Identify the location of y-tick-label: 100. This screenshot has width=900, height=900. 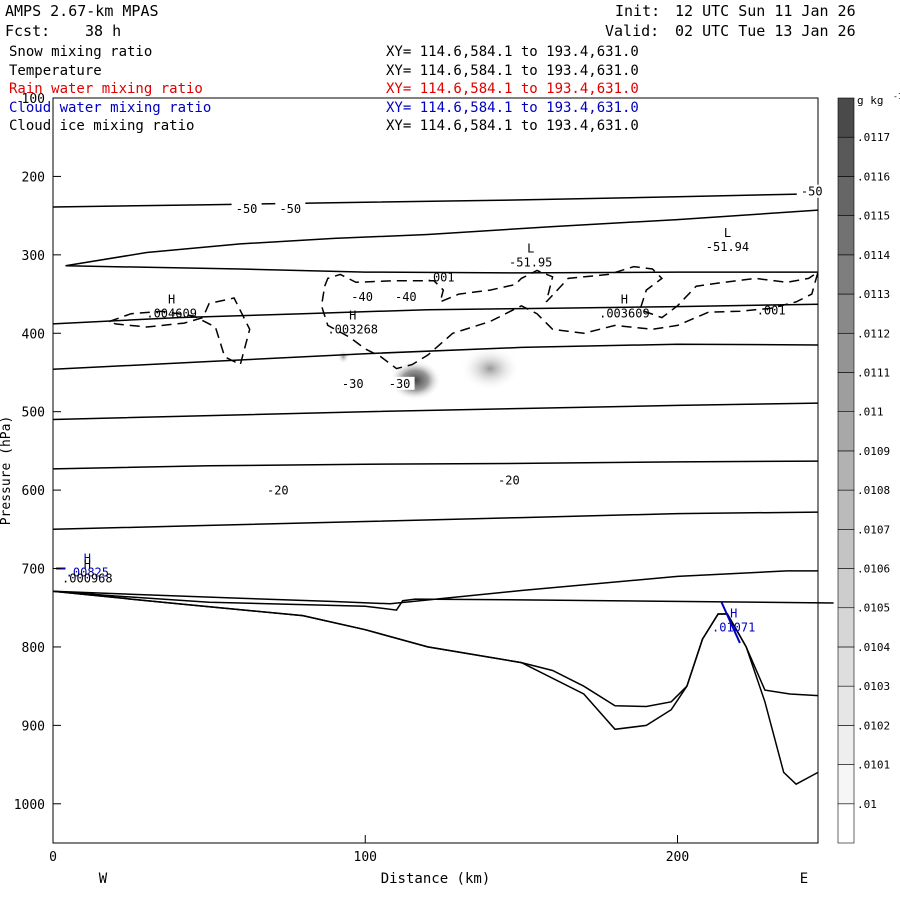
(33, 99).